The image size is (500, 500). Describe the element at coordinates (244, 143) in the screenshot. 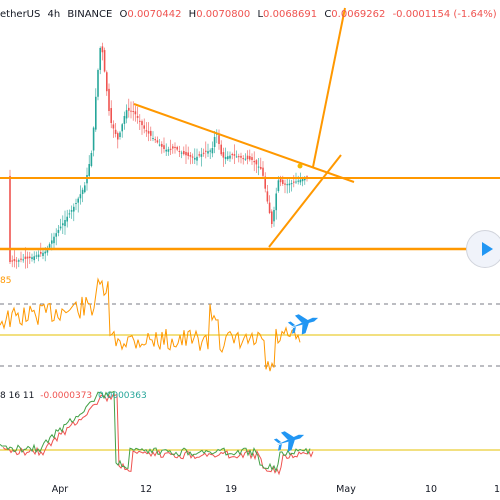

I see `descending-trendline` at that location.